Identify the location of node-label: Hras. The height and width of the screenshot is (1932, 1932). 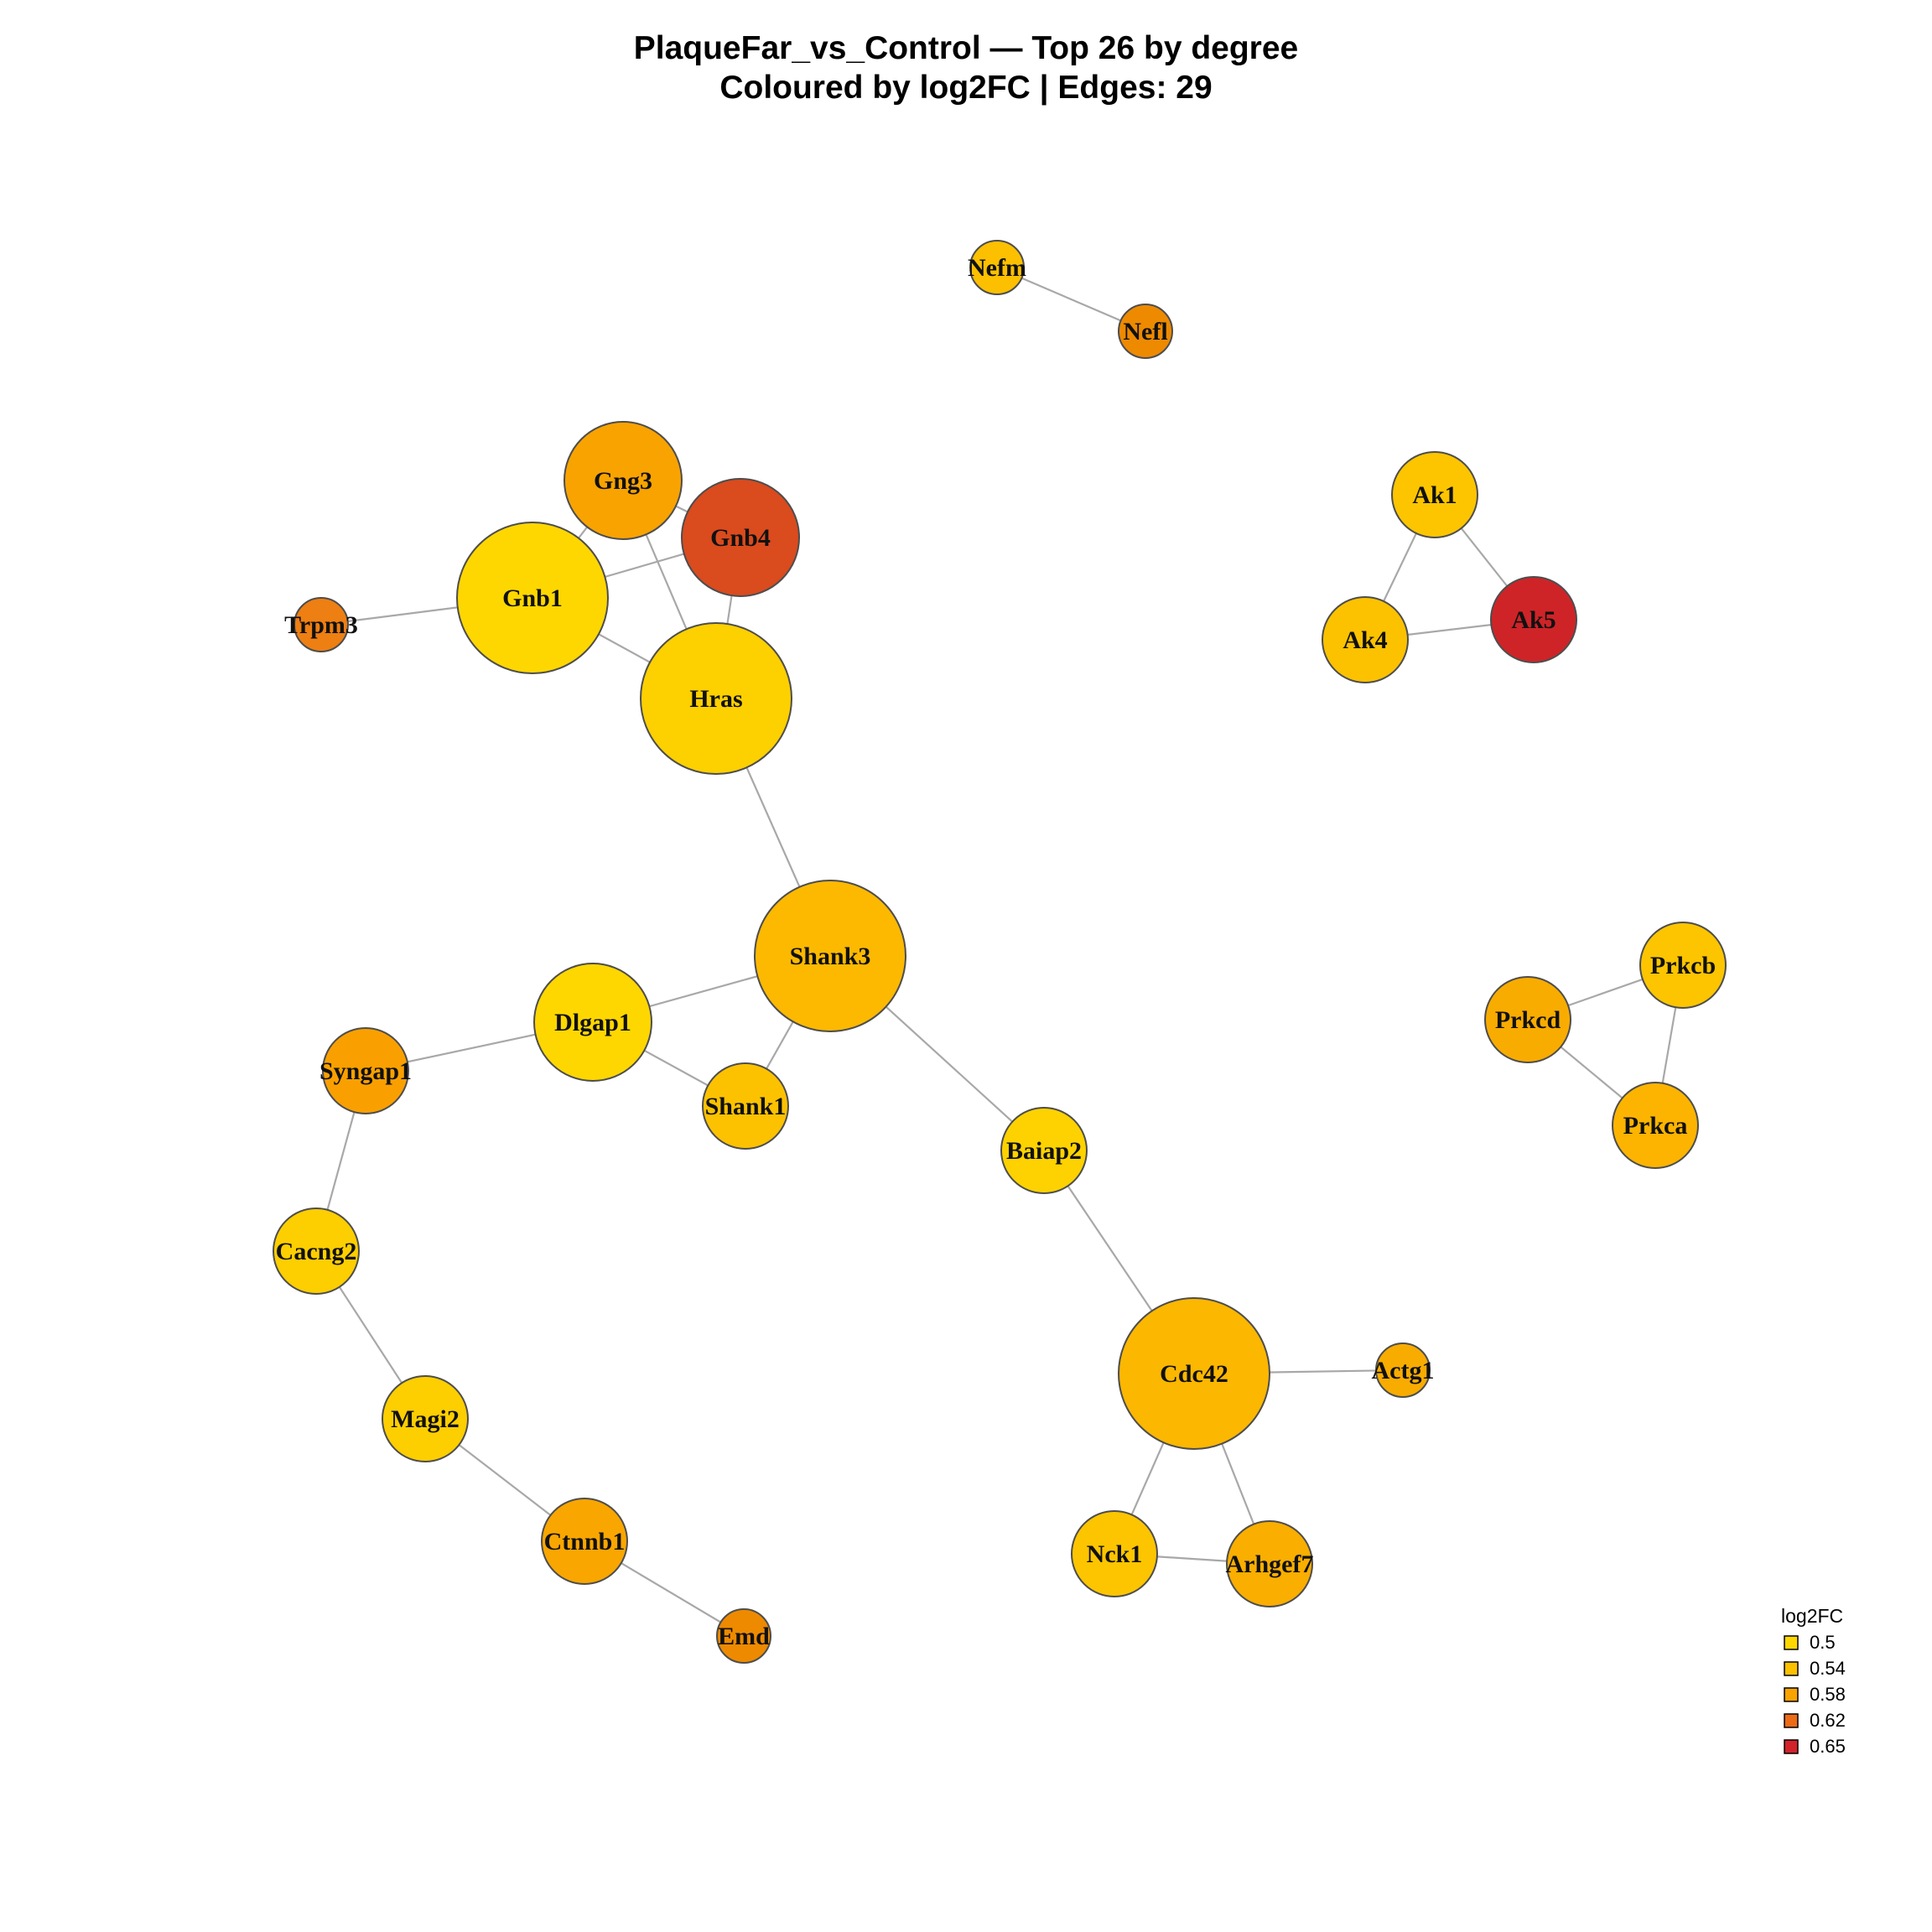
(715, 699).